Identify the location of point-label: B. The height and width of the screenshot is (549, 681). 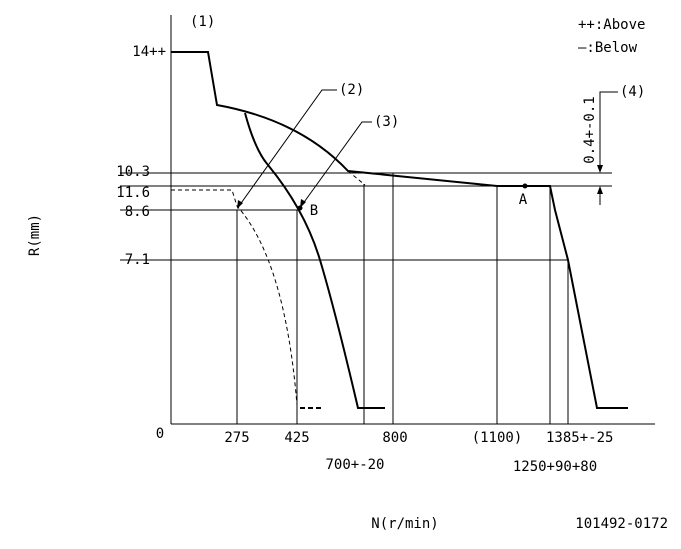
(314, 211).